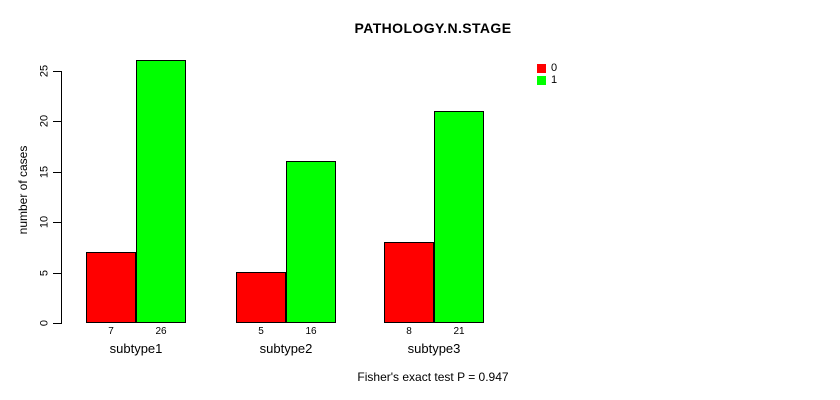  I want to click on bar-value-label: 21, so click(459, 331).